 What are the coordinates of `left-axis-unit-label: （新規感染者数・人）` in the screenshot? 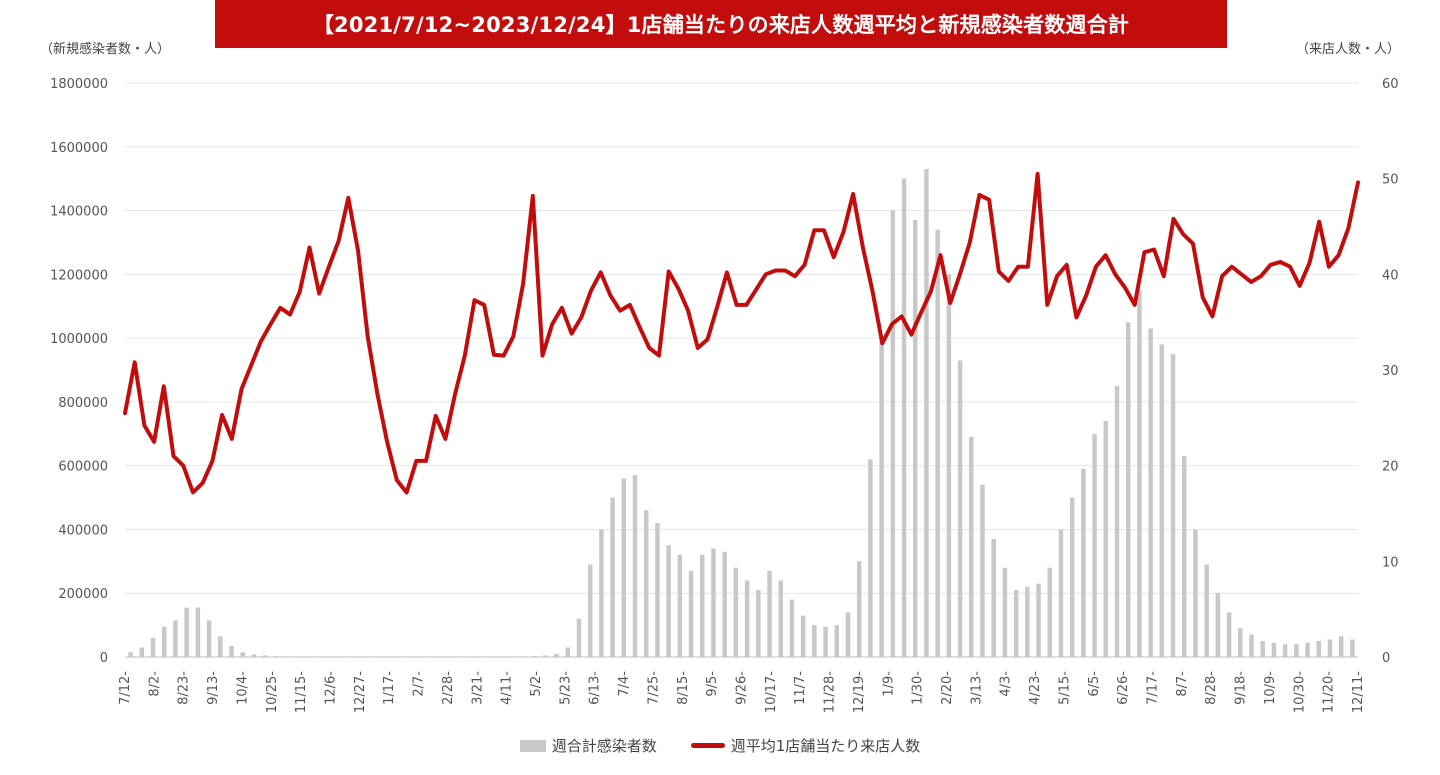 It's located at (105, 49).